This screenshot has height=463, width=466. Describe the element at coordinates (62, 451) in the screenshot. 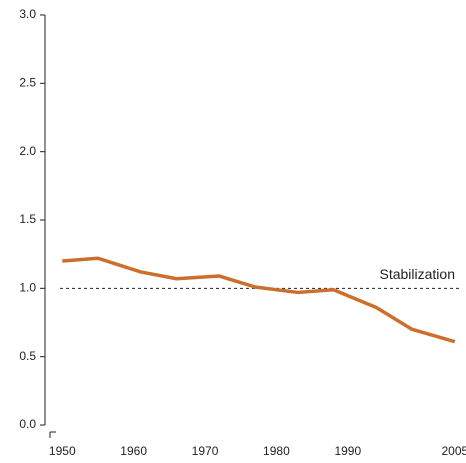

I see `x-tick-label: 1950` at that location.